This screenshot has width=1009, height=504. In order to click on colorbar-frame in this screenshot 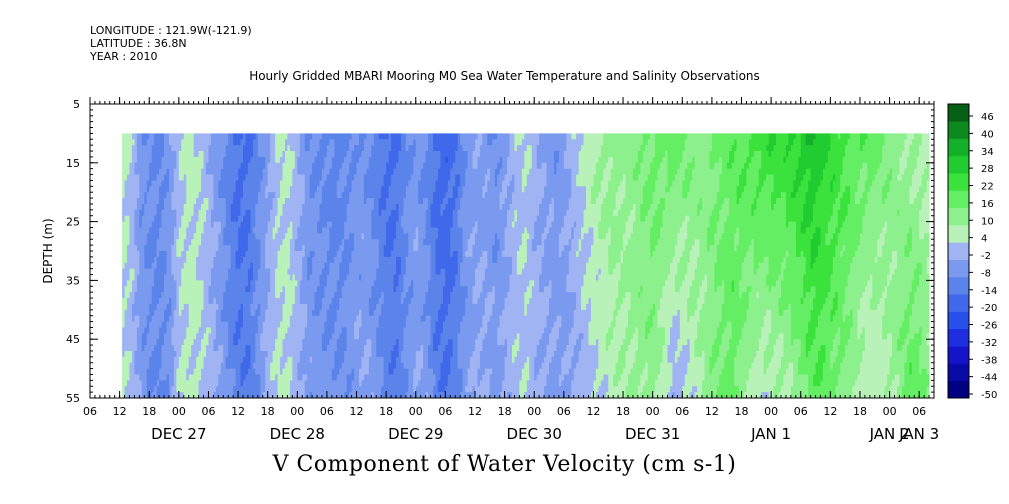, I will do `click(958, 251)`.